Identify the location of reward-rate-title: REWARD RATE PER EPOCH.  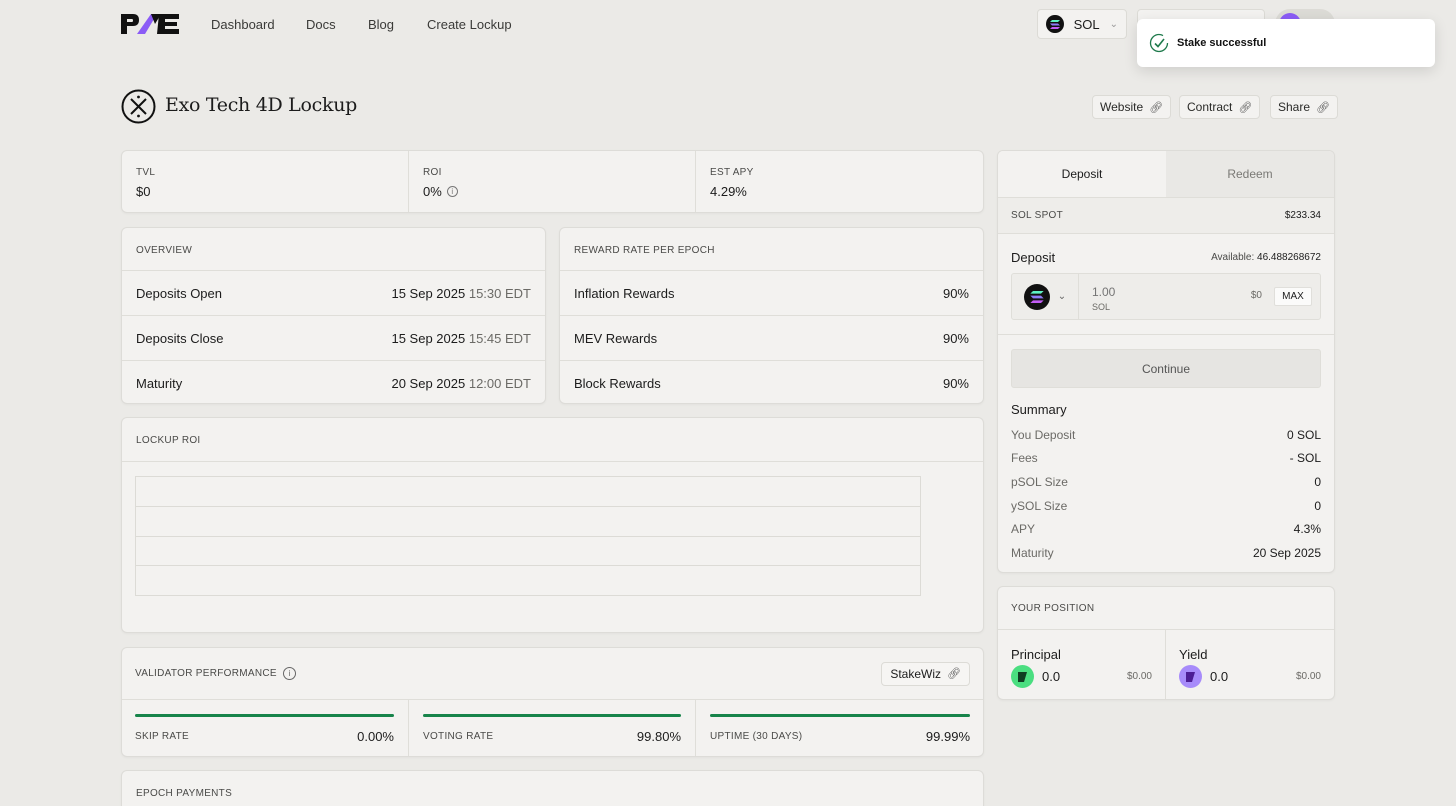
(771, 249).